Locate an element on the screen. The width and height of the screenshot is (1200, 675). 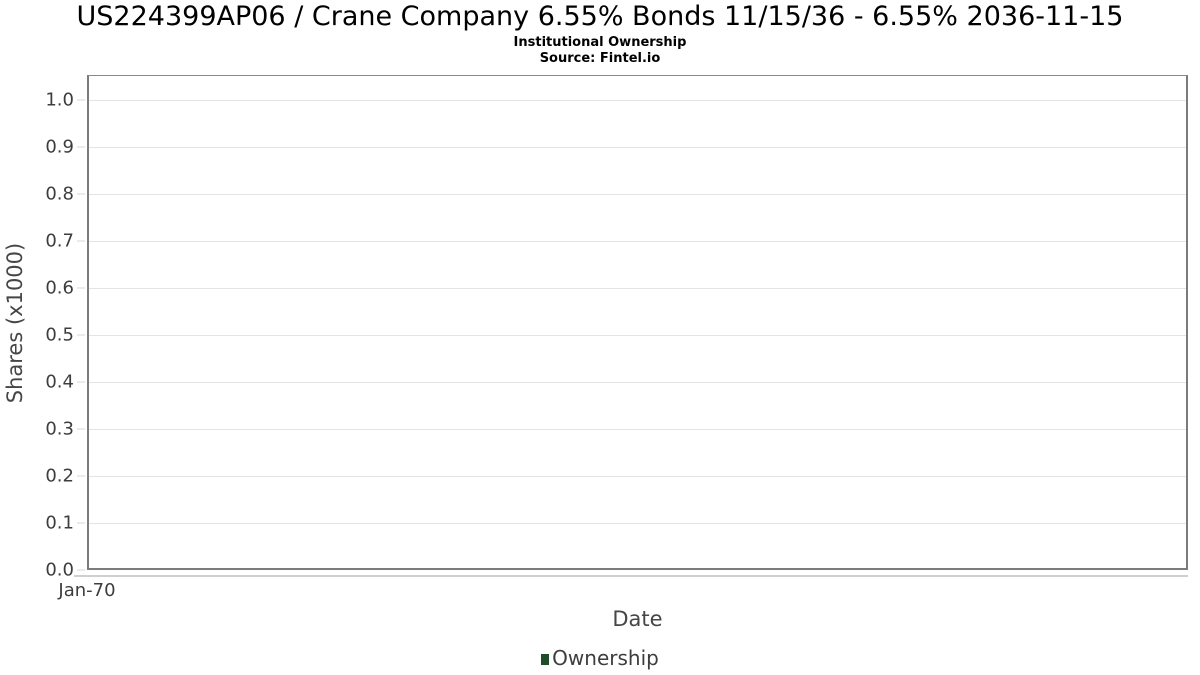
x-tick-label-jan-70: Jan-70 is located at coordinates (87, 590).